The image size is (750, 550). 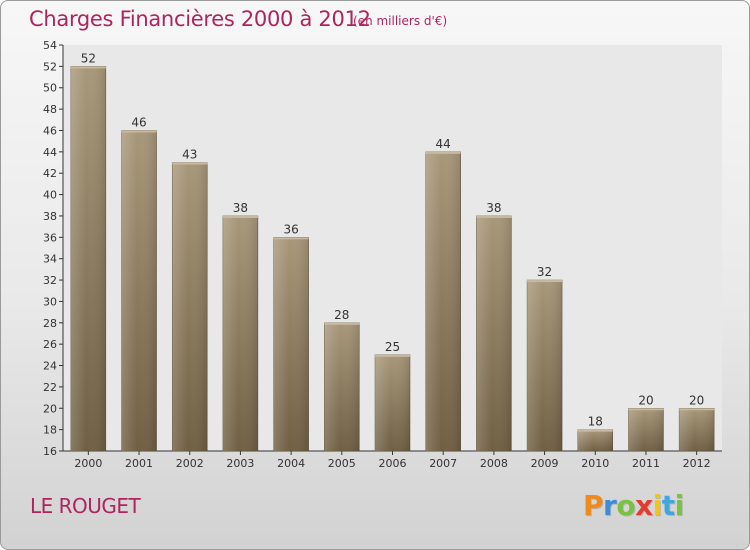 I want to click on y-tick-label: 24, so click(x=50, y=366).